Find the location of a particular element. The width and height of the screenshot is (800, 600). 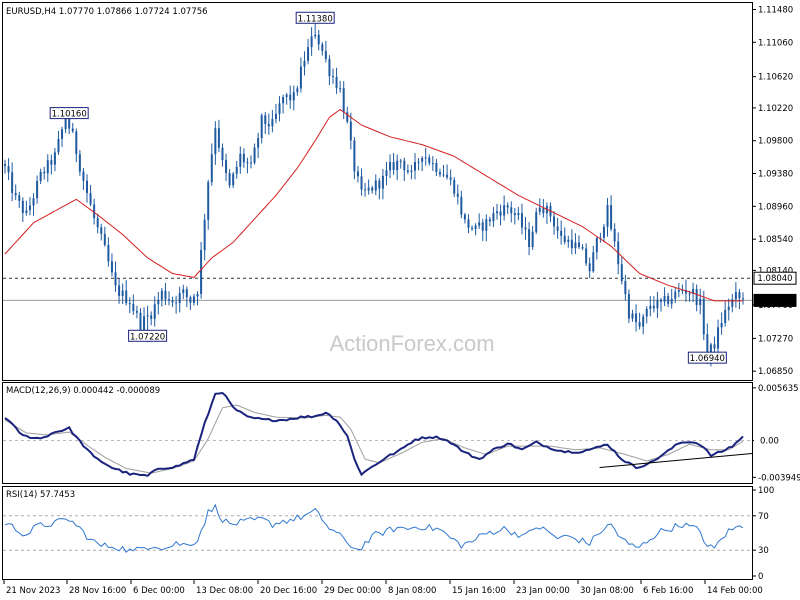

macd-zero-box is located at coordinates (775, 440).